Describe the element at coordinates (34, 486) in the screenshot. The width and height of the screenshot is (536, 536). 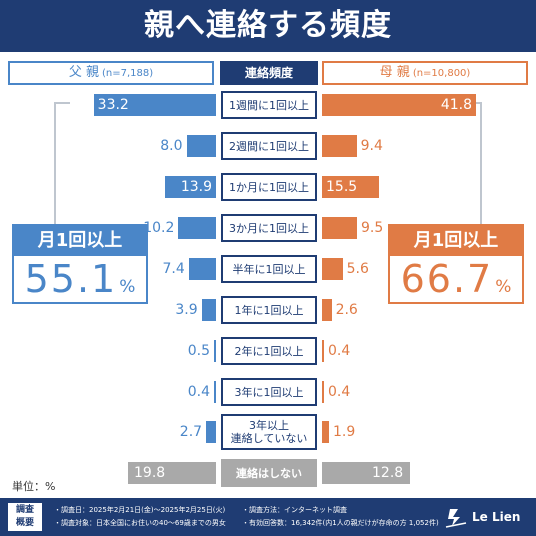
I see `unit-label: 単位：%` at that location.